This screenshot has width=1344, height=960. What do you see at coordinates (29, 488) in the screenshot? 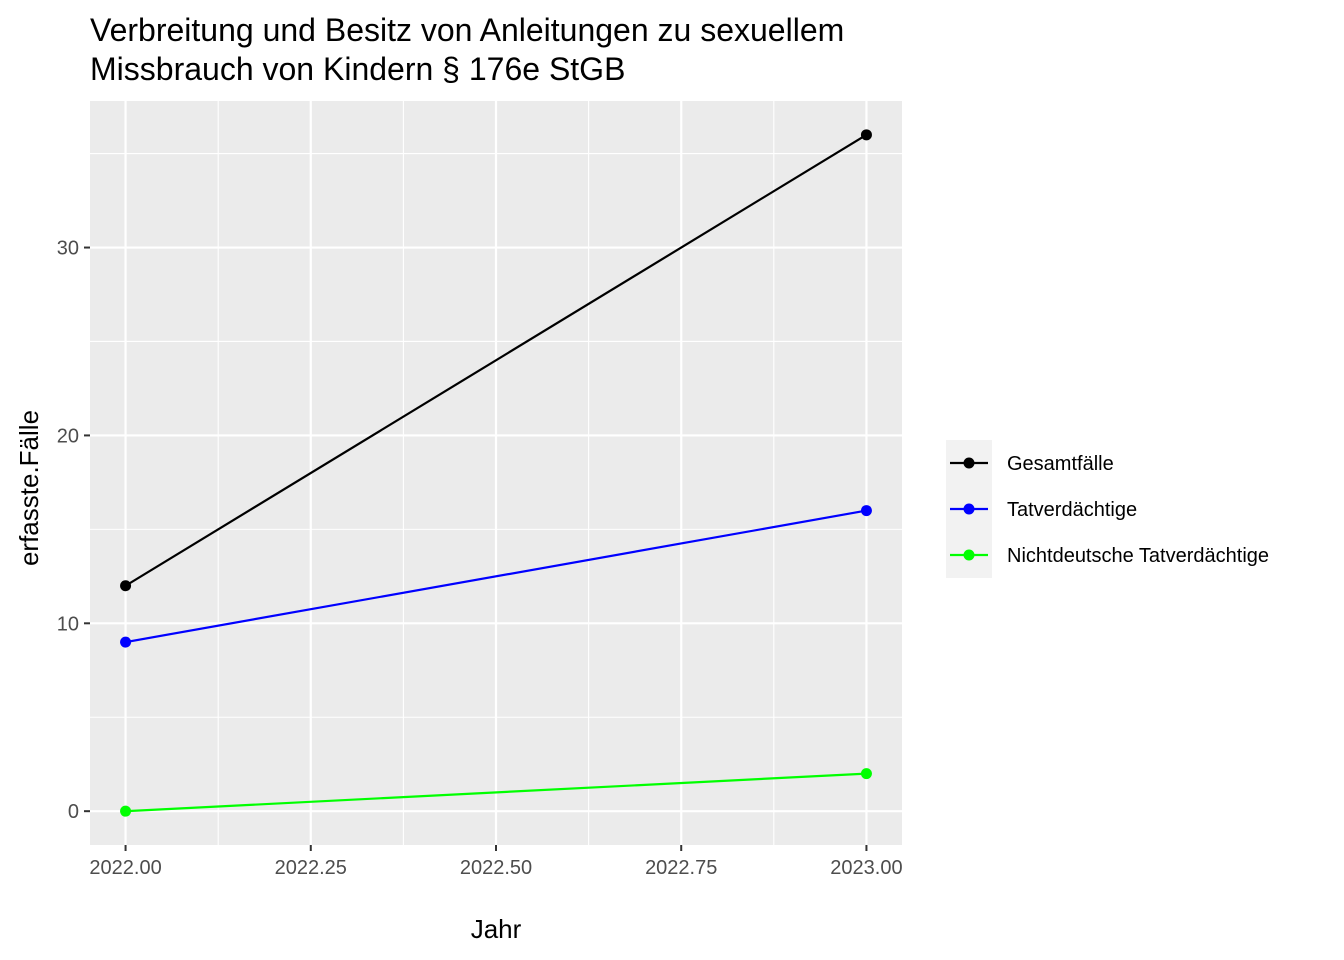
I see `y-axis-title: erfasste.Fälle` at bounding box center [29, 488].